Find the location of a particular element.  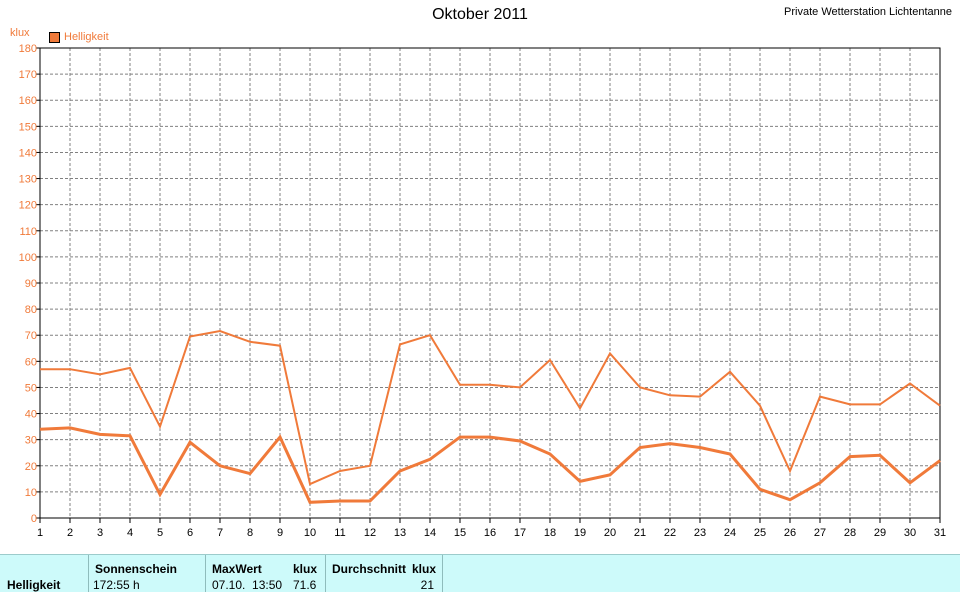

x-tick-label: 31 is located at coordinates (940, 533).